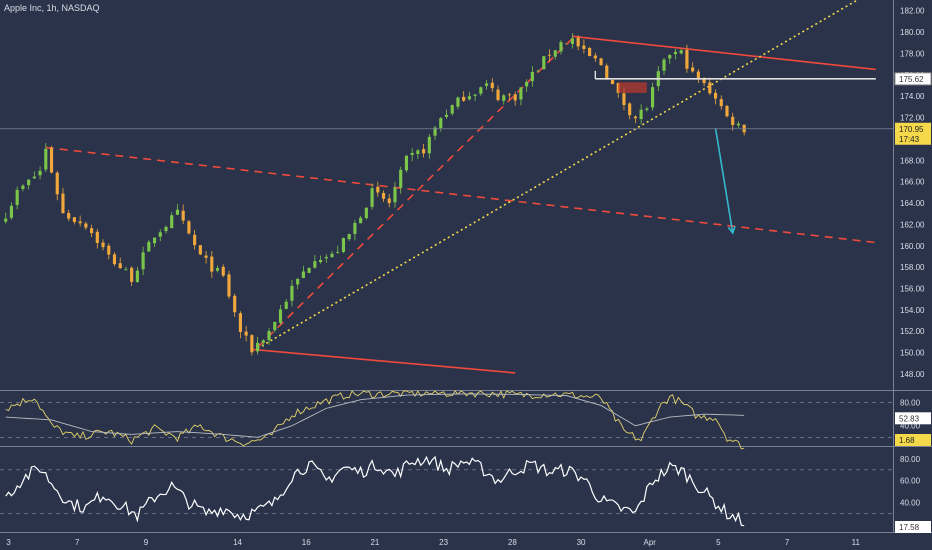 The height and width of the screenshot is (550, 932). Describe the element at coordinates (581, 542) in the screenshot. I see `time-tick-label: 30` at that location.